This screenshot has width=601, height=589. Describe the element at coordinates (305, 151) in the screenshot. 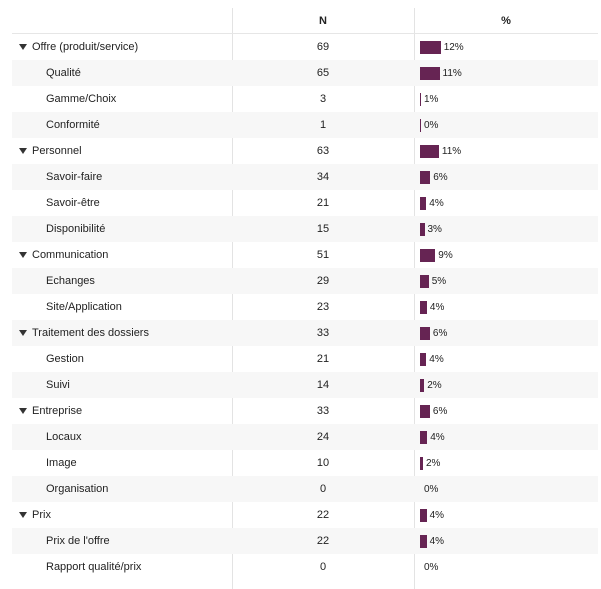

I see `table-row: Personnel 63 11%` at that location.